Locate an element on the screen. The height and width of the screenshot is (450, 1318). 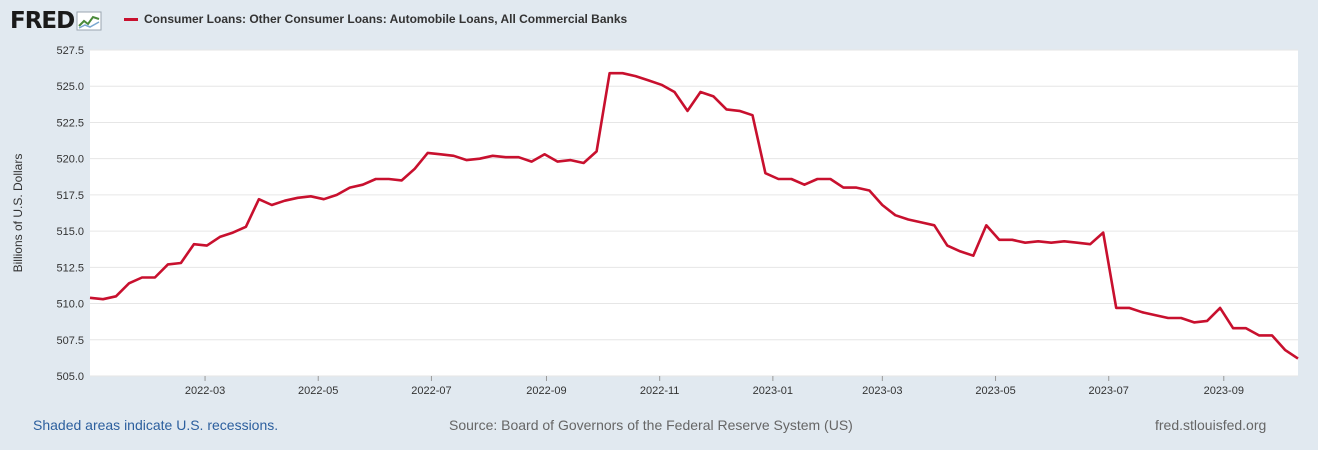
x-tick-label: 2023-01 is located at coordinates (773, 391).